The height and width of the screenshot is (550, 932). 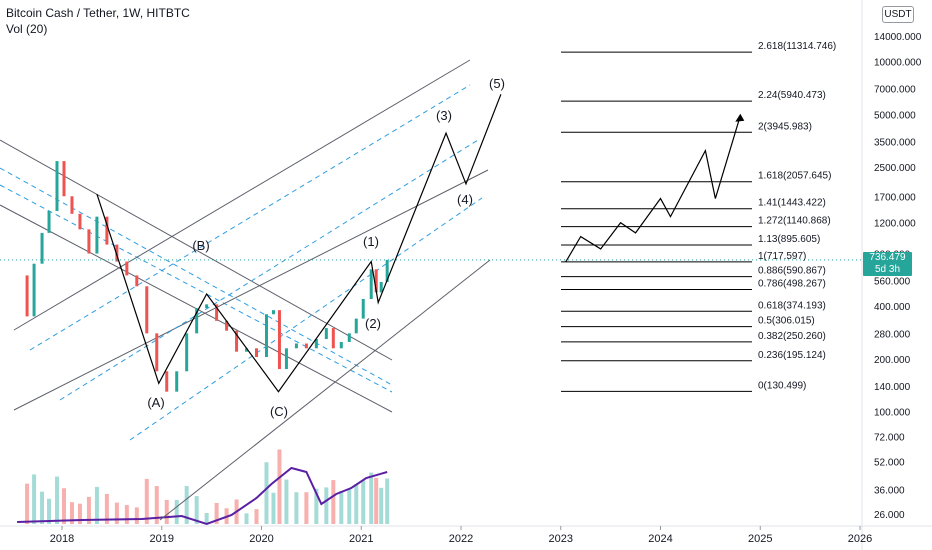 What do you see at coordinates (898, 37) in the screenshot?
I see `price-tick-label: 14000.000` at bounding box center [898, 37].